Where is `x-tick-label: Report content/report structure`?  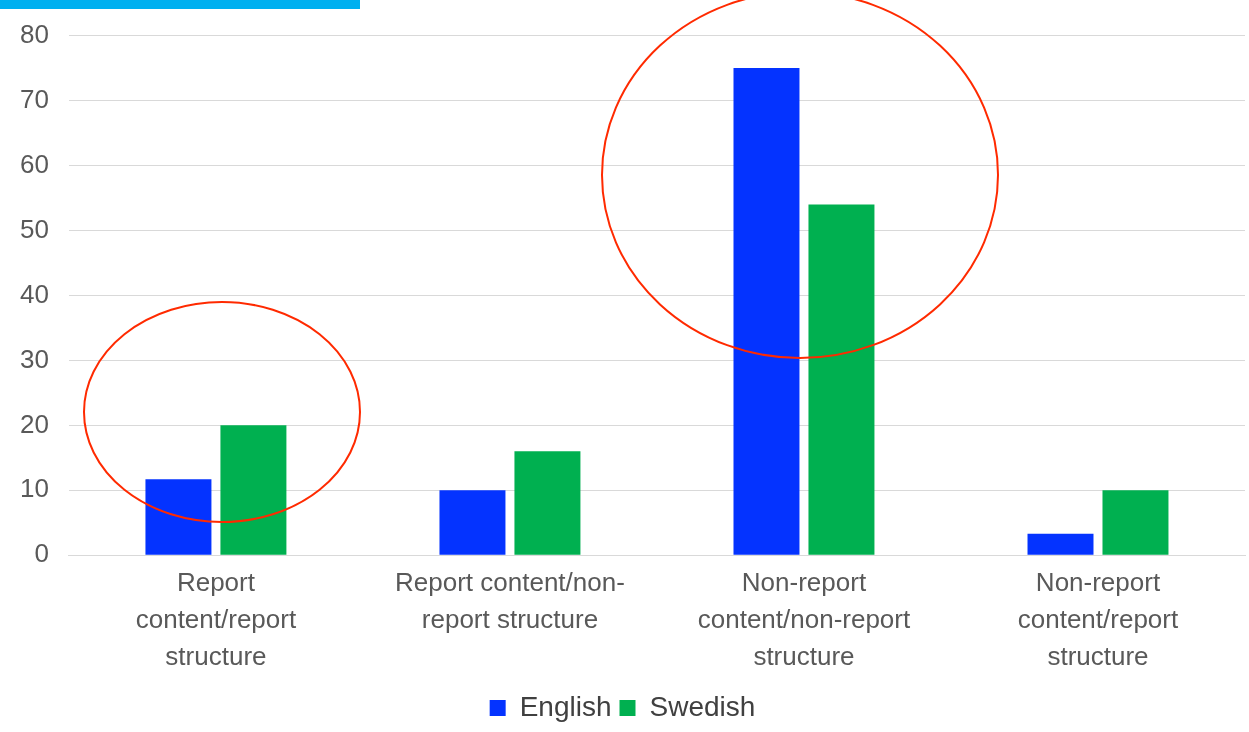
x-tick-label: Report content/report structure is located at coordinates (216, 618).